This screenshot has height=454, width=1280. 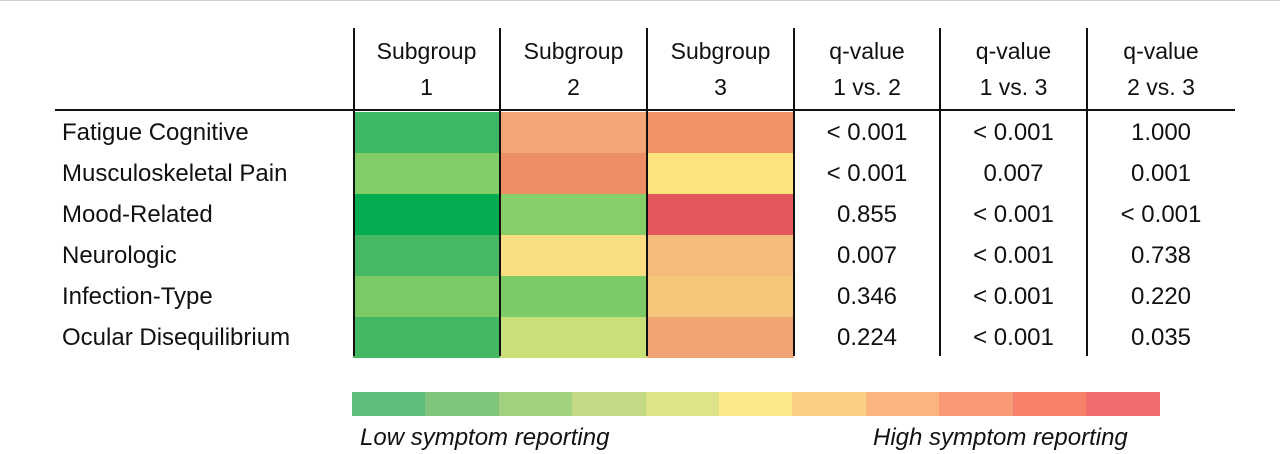 I want to click on q-value-cell: 0.346, so click(x=867, y=296).